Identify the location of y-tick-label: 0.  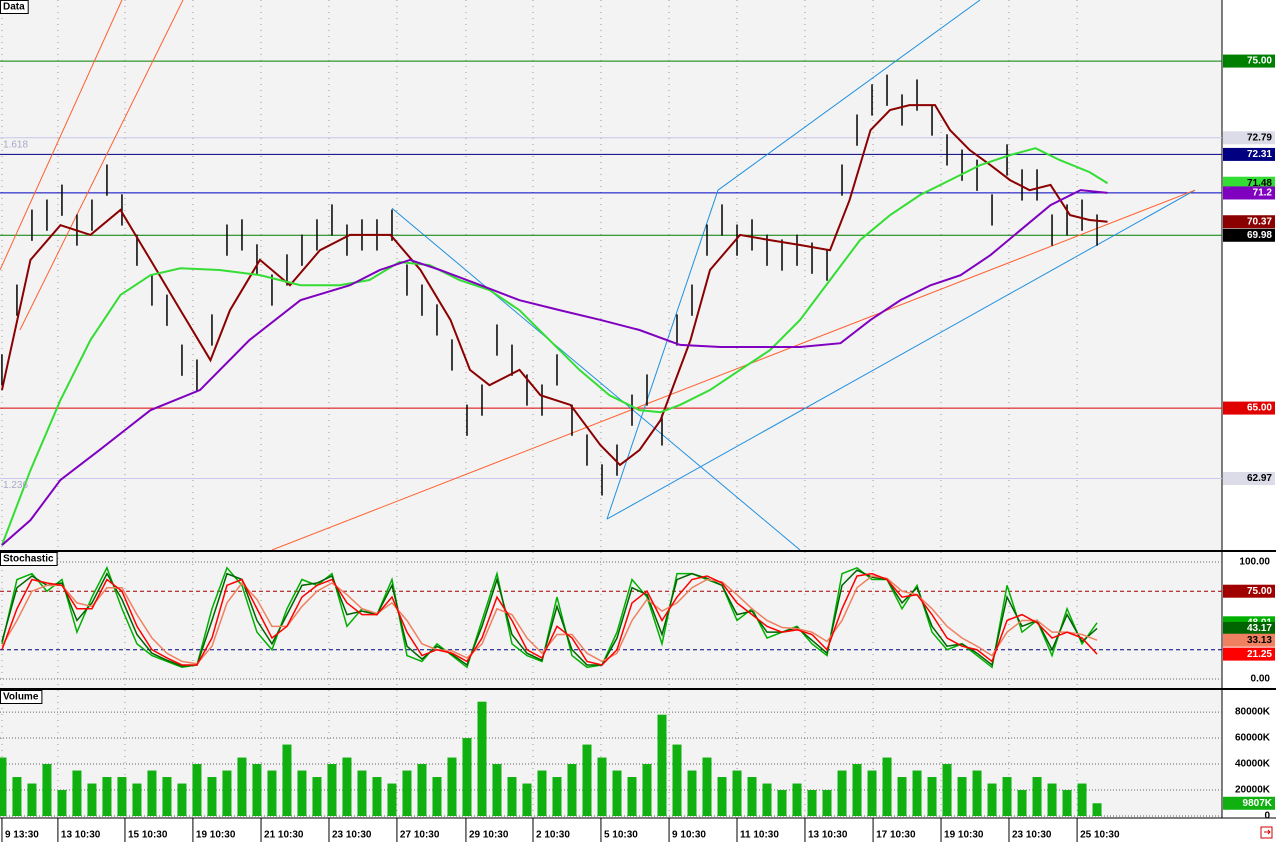
(1267, 816).